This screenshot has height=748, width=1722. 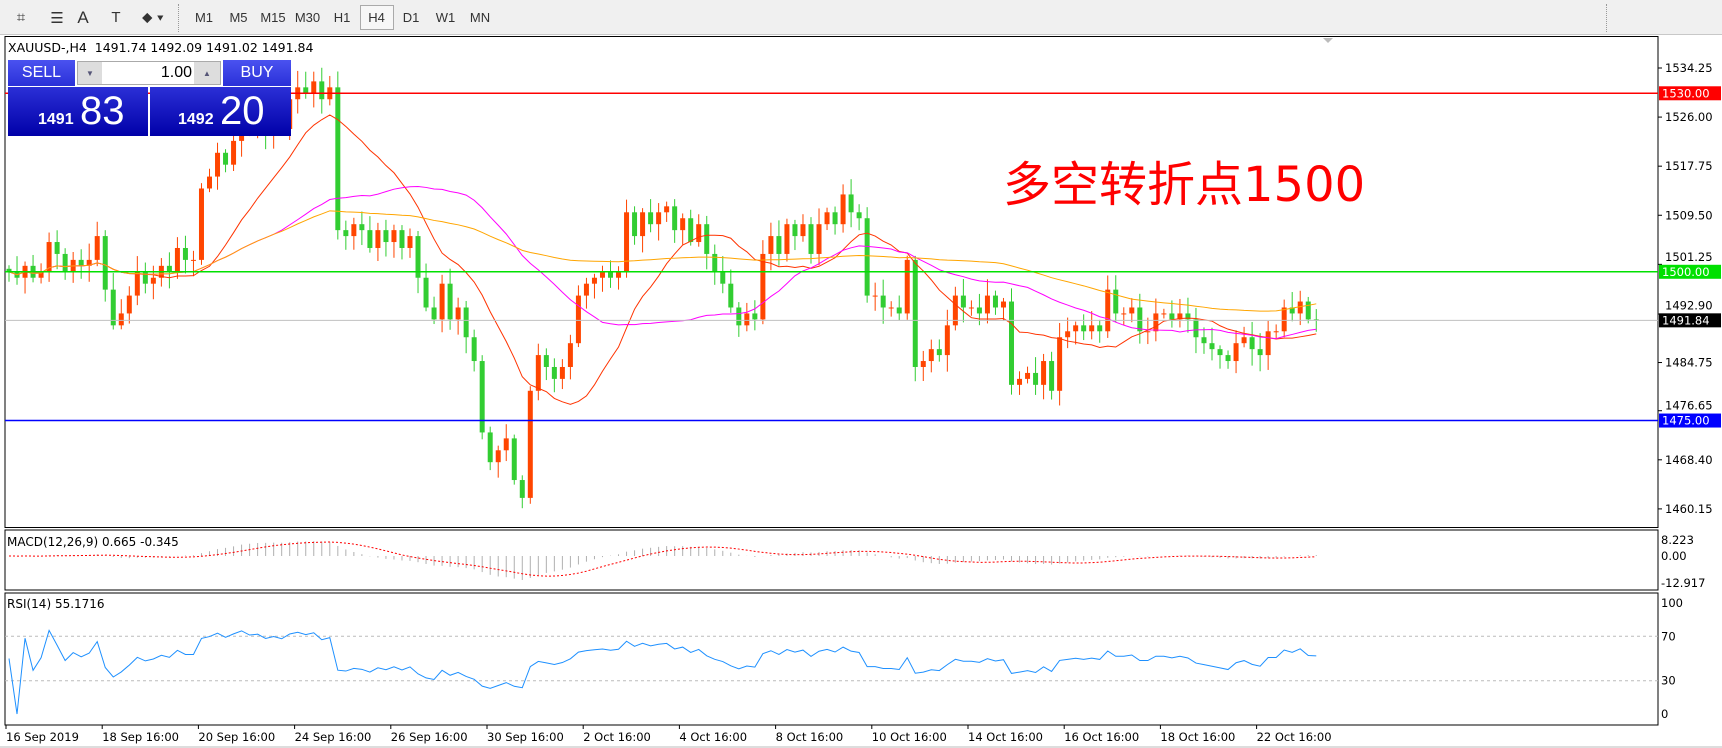 I want to click on arrows-icon: ⬥ ▾, so click(x=153, y=17).